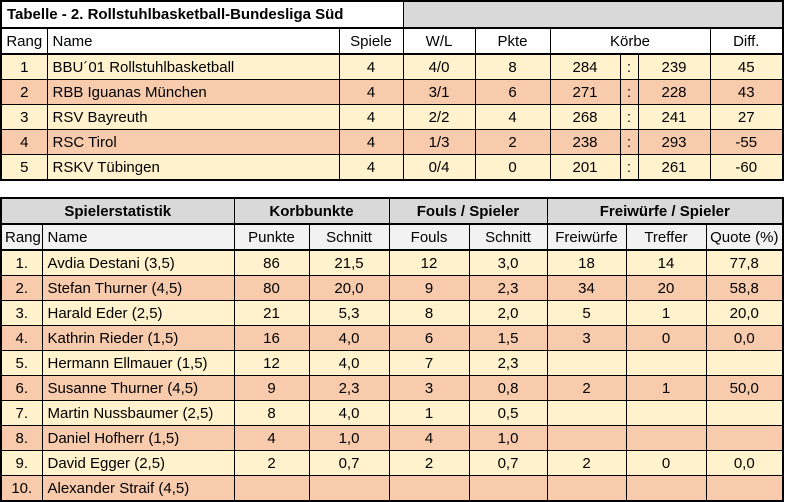 This screenshot has width=786, height=502. What do you see at coordinates (468, 211) in the screenshot?
I see `group-header-fouls: Fouls / Spieler` at bounding box center [468, 211].